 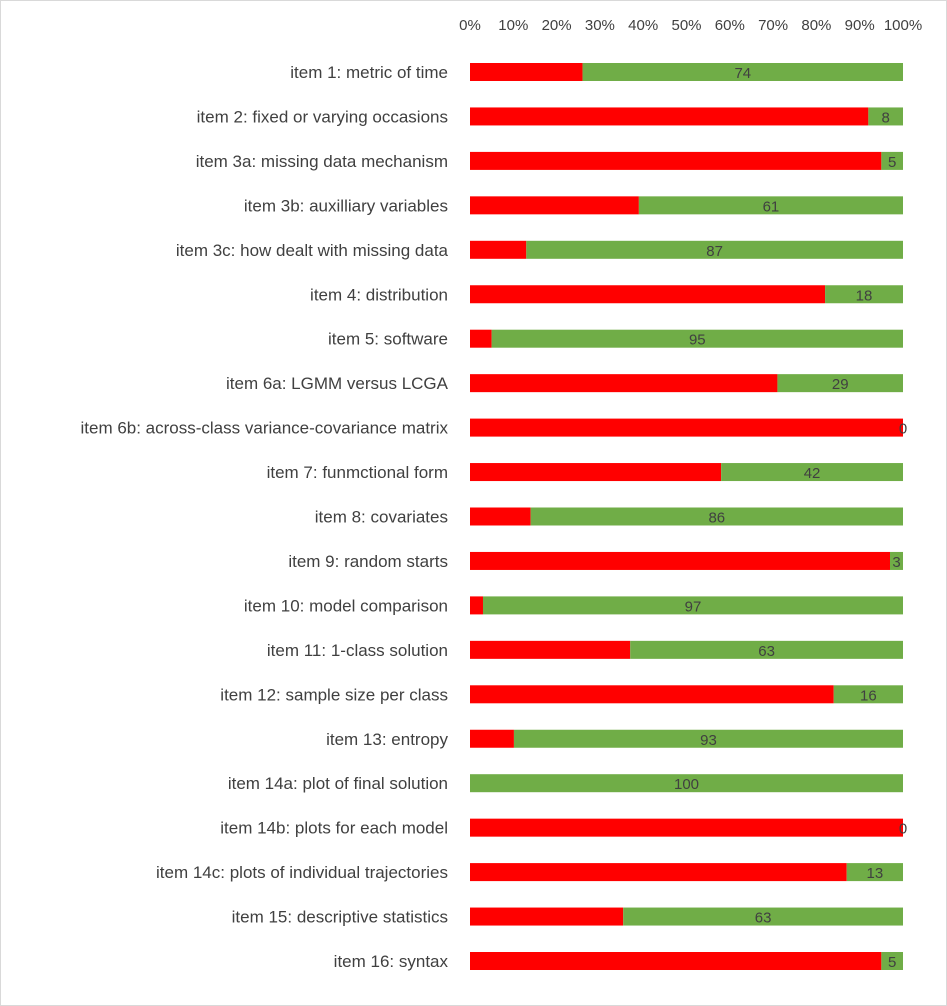 I want to click on data-label: 87, so click(x=714, y=251).